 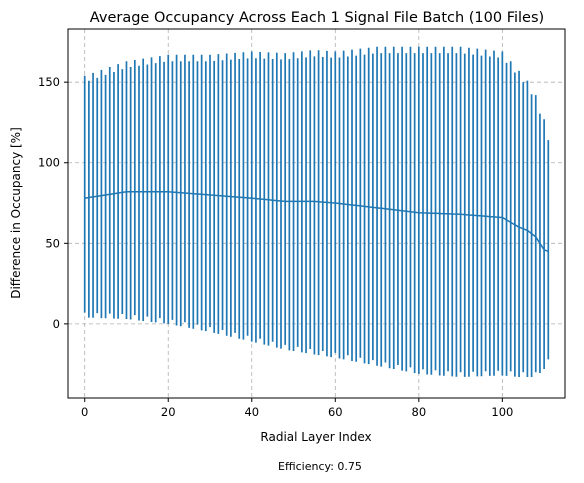 What do you see at coordinates (53, 203) in the screenshot?
I see `y-axis-ticks: 0 50 100 150` at bounding box center [53, 203].